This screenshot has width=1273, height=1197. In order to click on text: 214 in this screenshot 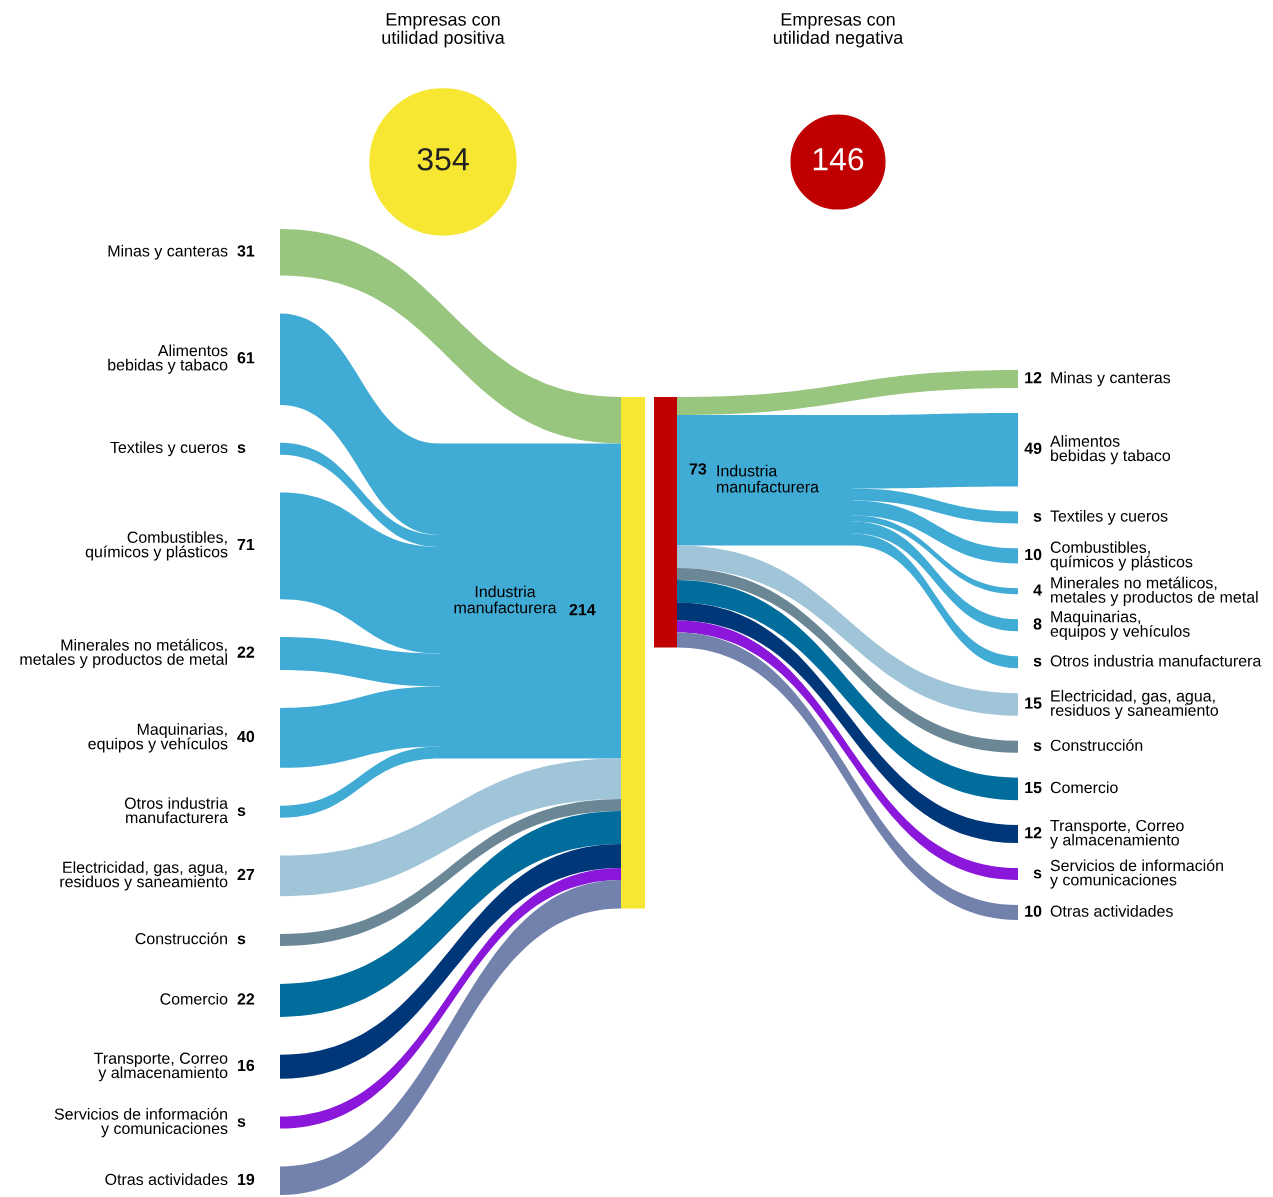, I will do `click(582, 609)`.